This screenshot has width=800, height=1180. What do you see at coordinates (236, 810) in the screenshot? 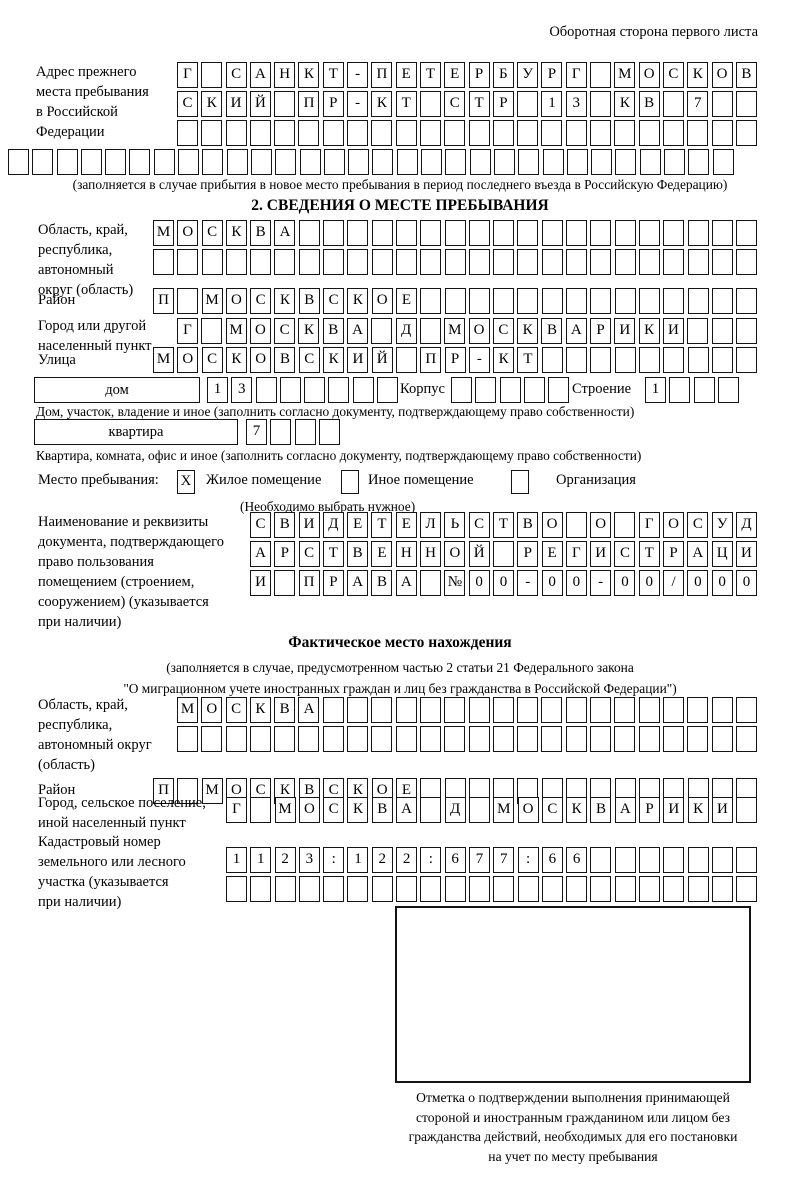
I see `char-cell: Г` at bounding box center [236, 810].